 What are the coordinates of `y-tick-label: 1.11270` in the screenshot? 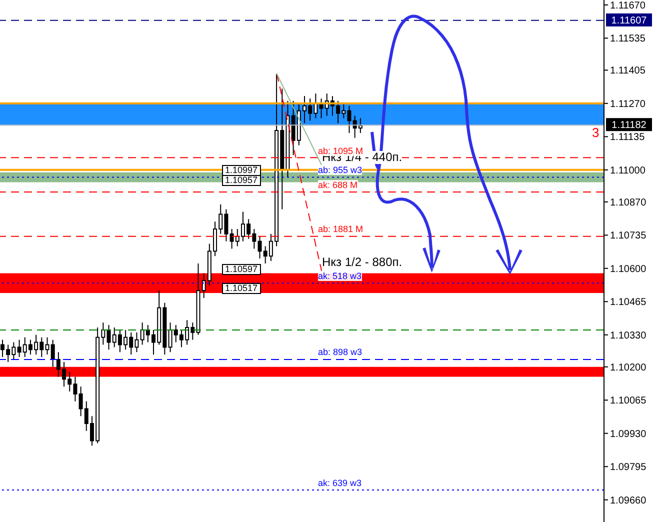 It's located at (628, 104).